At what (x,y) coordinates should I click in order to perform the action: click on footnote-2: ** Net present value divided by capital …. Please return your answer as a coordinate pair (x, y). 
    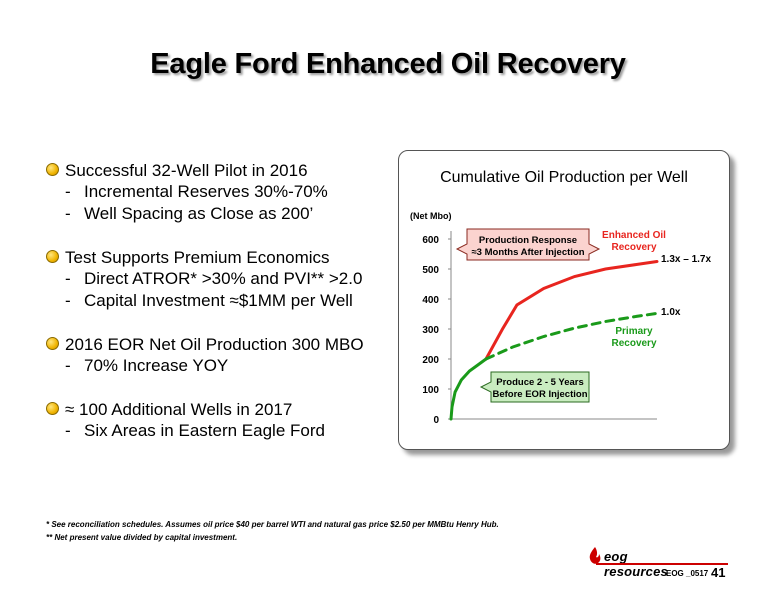
    Looking at the image, I should click on (142, 537).